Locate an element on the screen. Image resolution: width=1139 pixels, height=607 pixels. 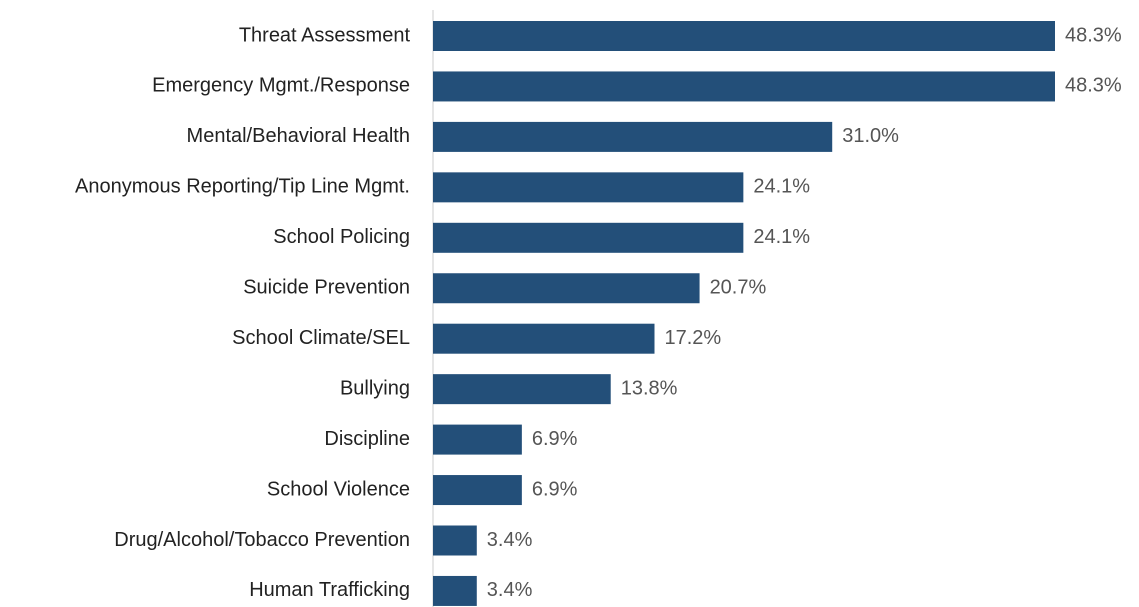
category-label: School Policing is located at coordinates (341, 237).